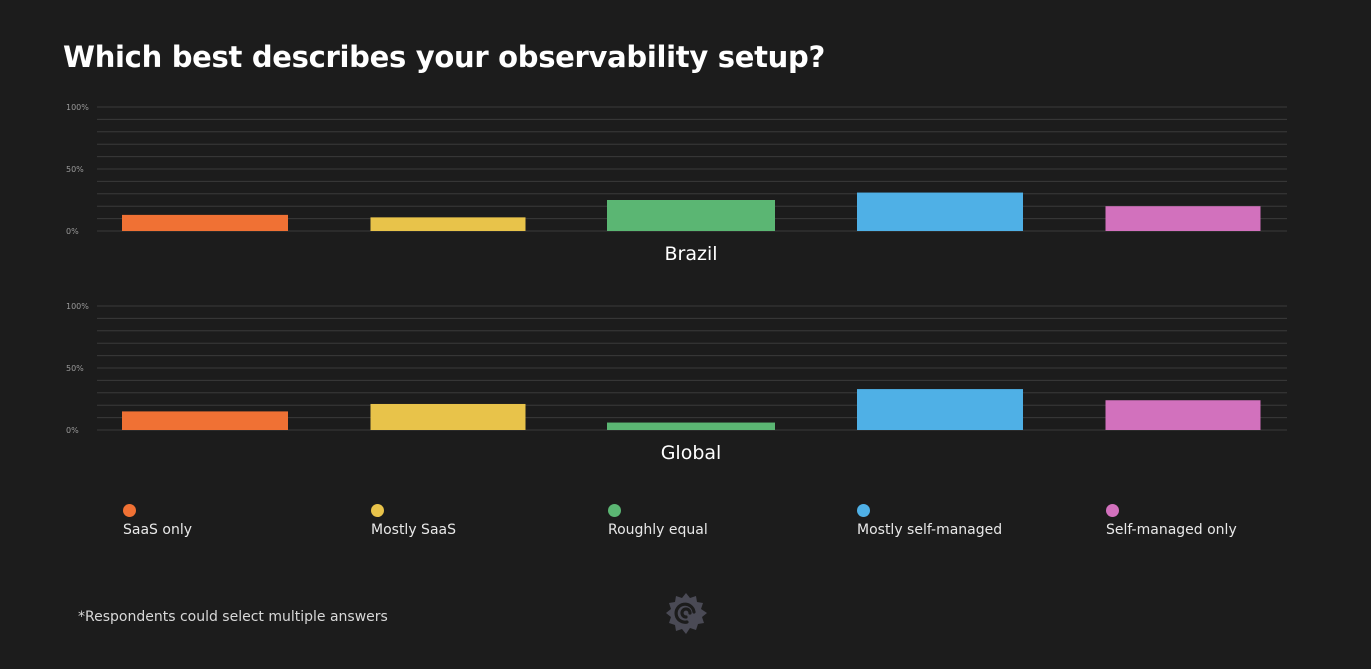  I want to click on legend-label: SaaS only, so click(157, 530).